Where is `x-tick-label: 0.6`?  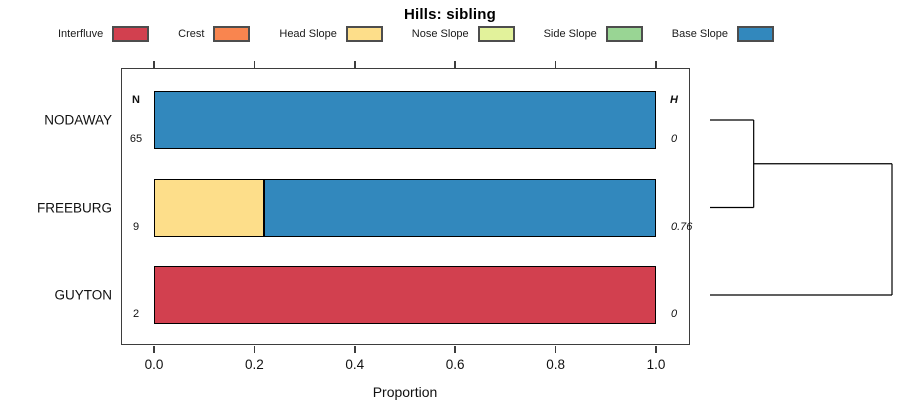 x-tick-label: 0.6 is located at coordinates (455, 364).